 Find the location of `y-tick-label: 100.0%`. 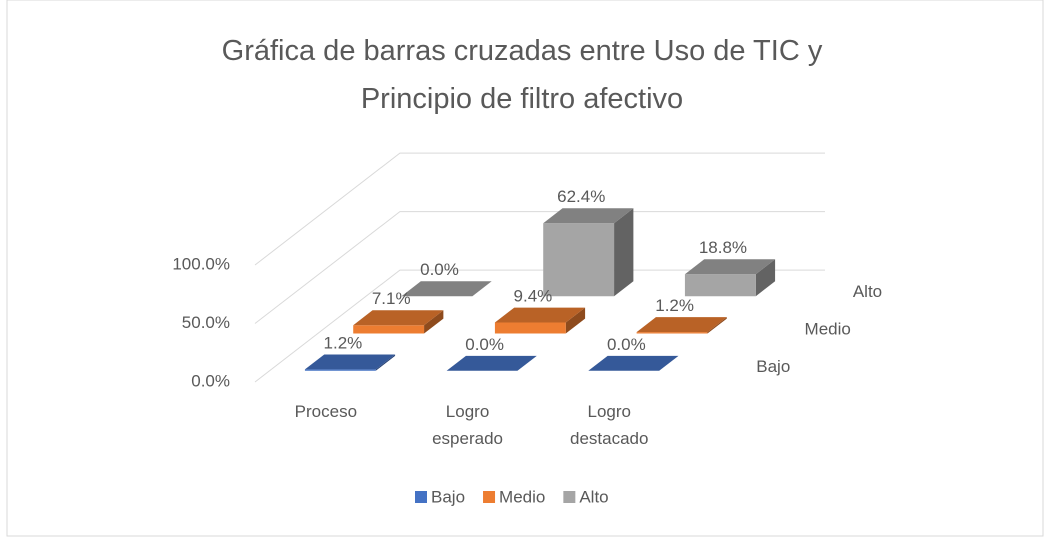

y-tick-label: 100.0% is located at coordinates (201, 263).